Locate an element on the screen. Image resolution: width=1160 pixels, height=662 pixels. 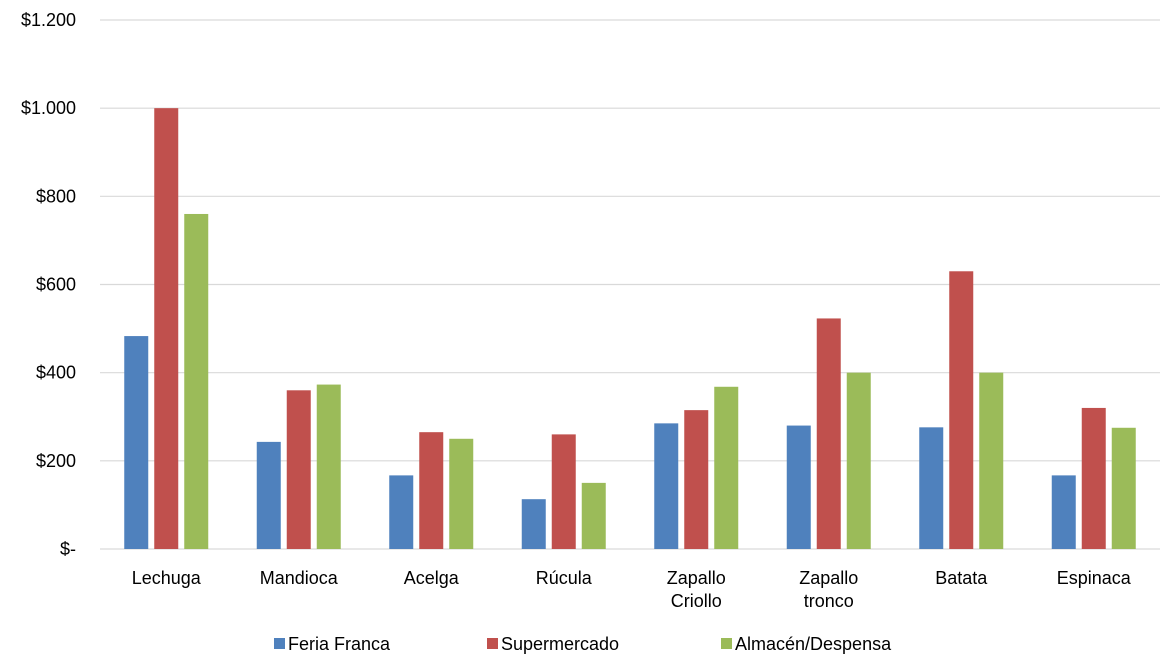
x-tick-label: Mandioca is located at coordinates (299, 578).